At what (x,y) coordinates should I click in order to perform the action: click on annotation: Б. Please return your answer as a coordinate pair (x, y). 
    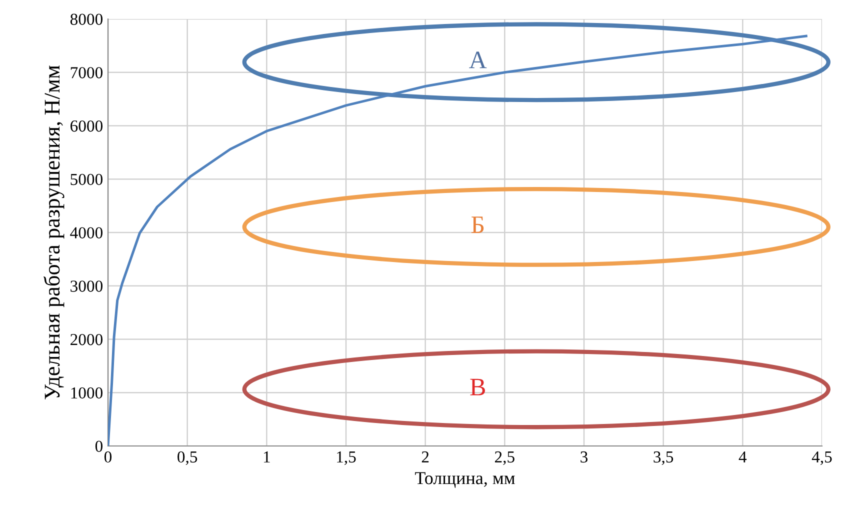
    Looking at the image, I should click on (477, 224).